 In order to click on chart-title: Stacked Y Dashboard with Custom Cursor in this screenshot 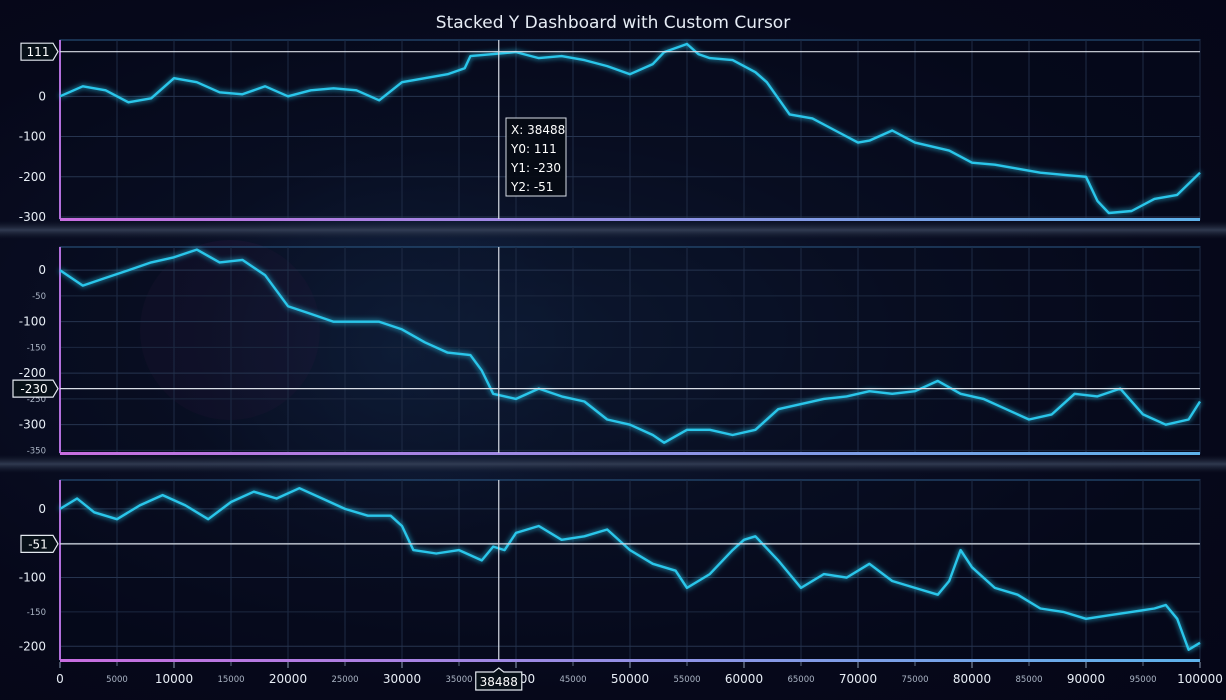, I will do `click(613, 23)`.